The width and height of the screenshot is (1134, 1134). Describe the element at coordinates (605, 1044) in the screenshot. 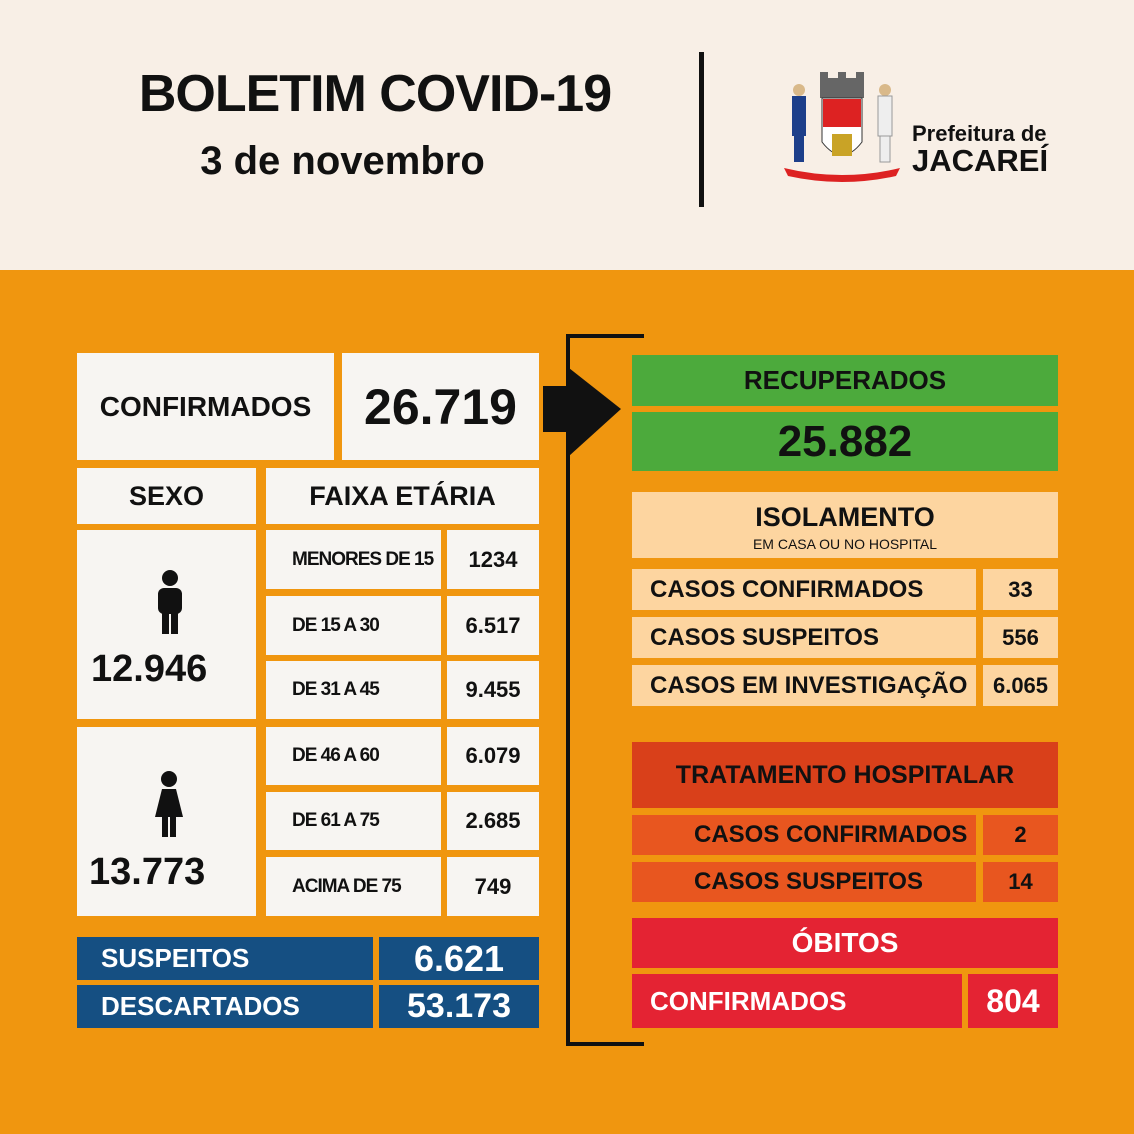

I see `bracket-bottom` at that location.